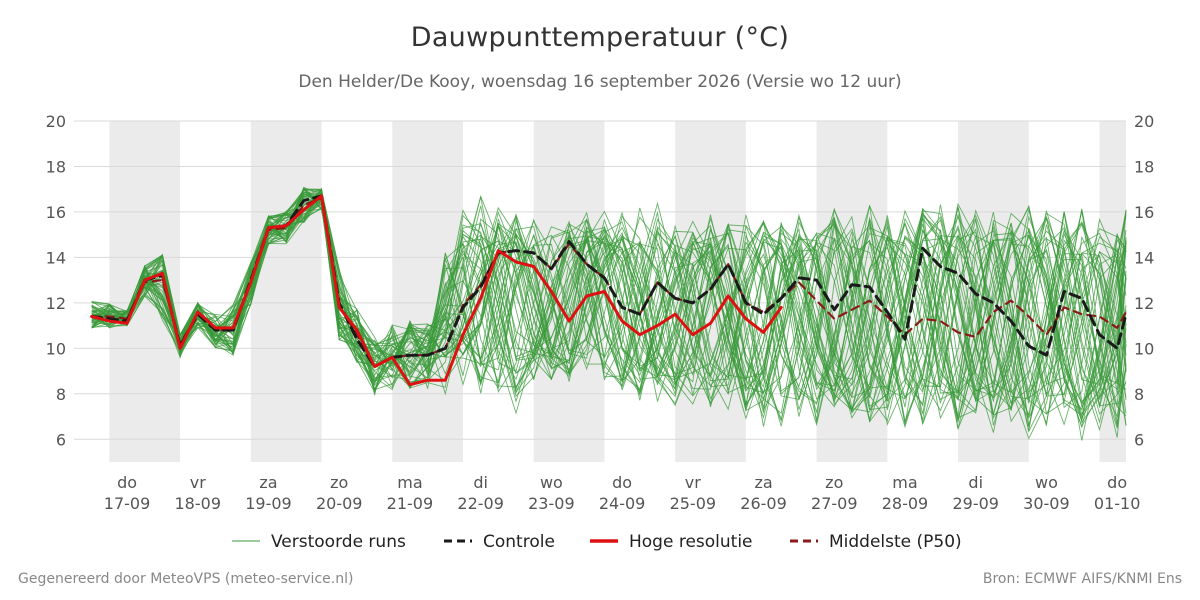 Image resolution: width=1200 pixels, height=600 pixels. I want to click on day-shade-band, so click(286, 291).